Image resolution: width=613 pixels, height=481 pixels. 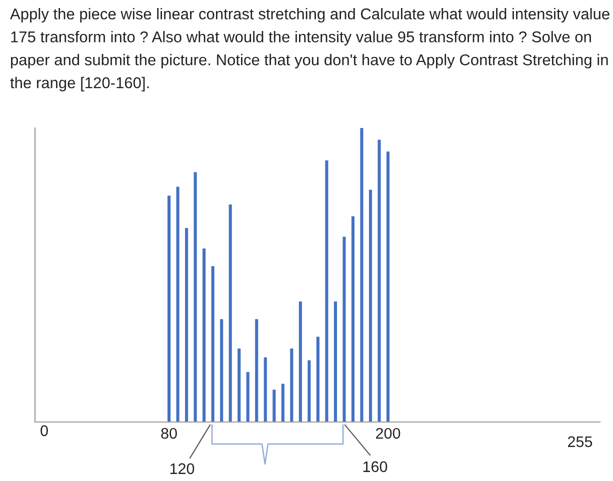 I want to click on text: 120, so click(x=182, y=468).